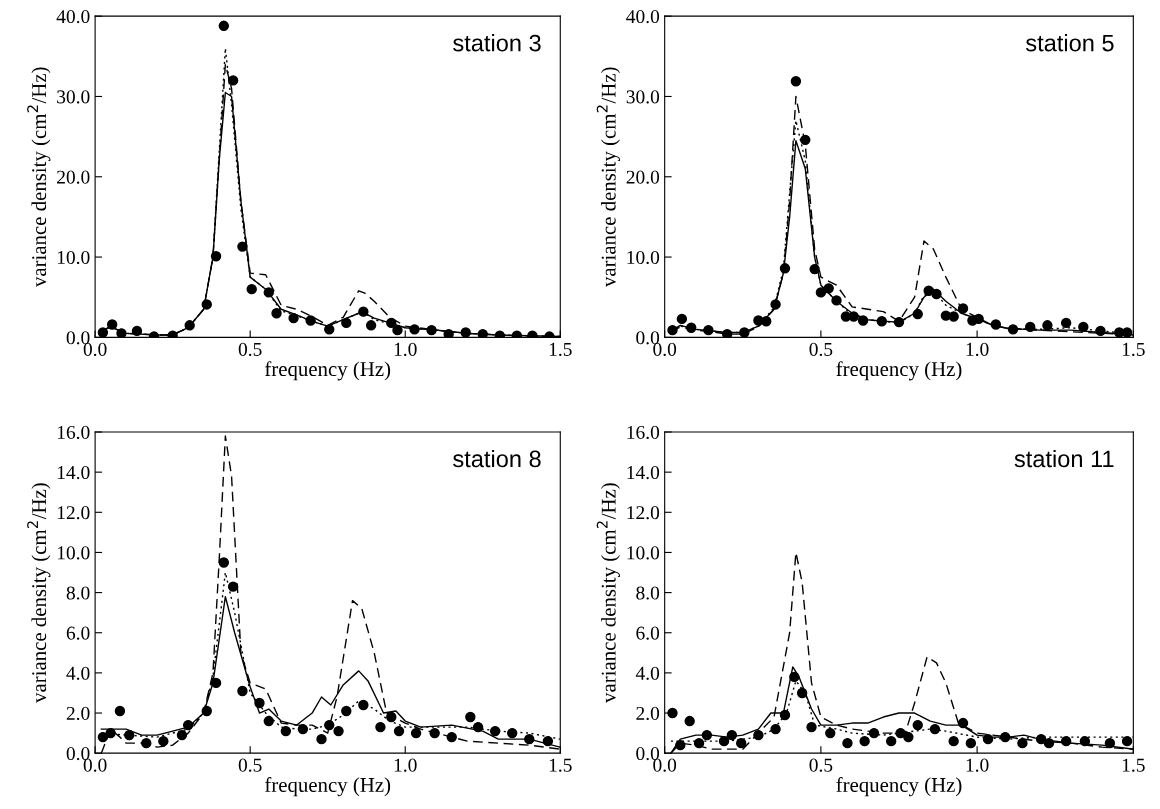 The image size is (1160, 809). I want to click on annotation: station 3, so click(497, 43).